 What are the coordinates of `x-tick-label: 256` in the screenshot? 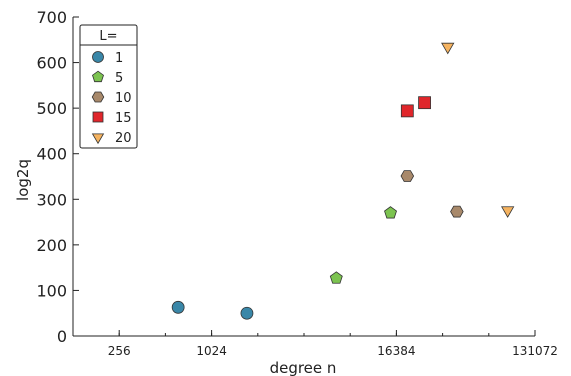 It's located at (119, 351).